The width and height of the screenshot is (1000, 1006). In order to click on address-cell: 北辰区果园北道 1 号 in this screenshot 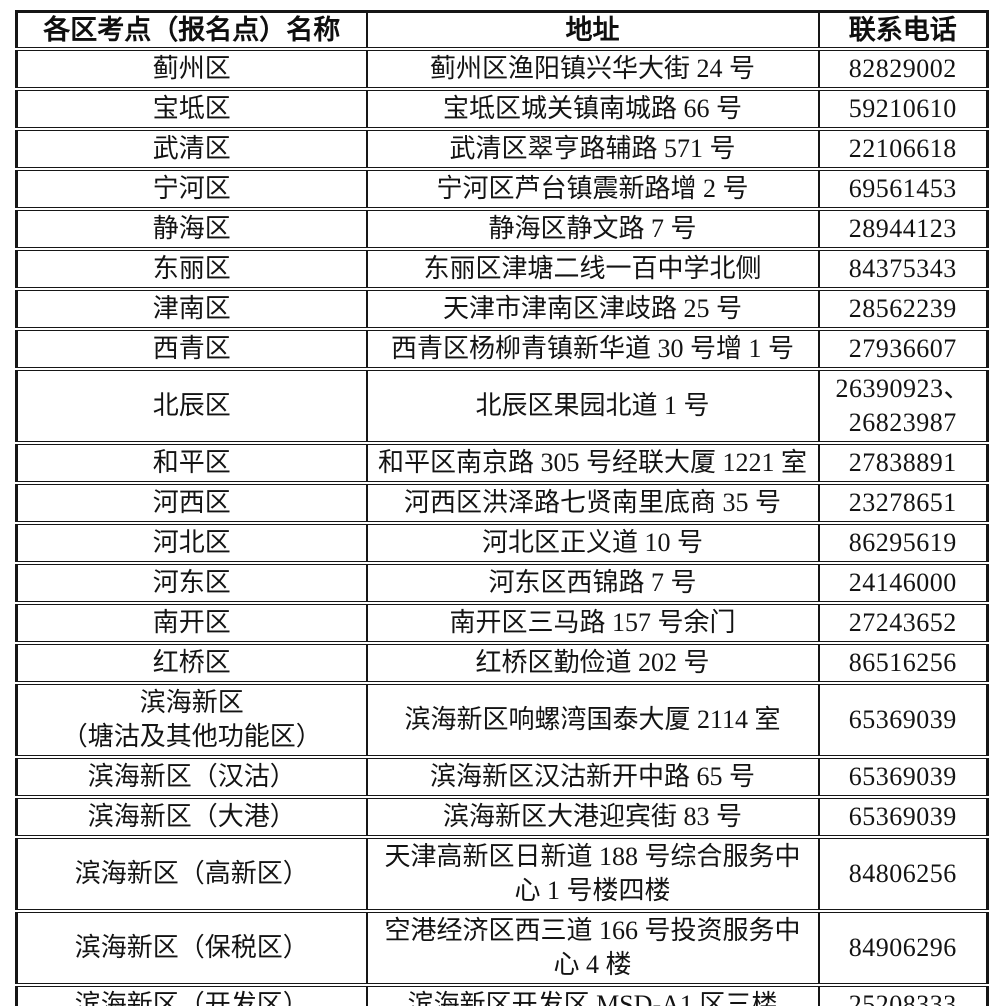, I will do `click(592, 407)`.